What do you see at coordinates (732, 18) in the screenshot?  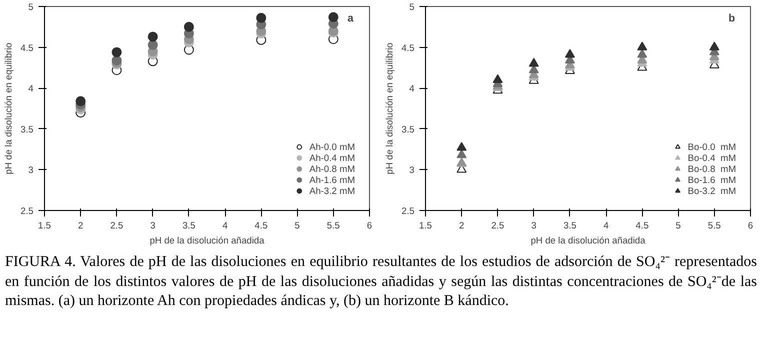 I see `annotation: b` at bounding box center [732, 18].